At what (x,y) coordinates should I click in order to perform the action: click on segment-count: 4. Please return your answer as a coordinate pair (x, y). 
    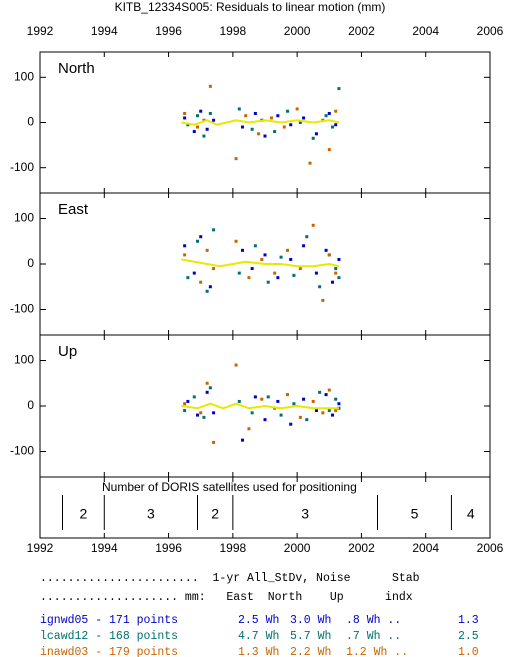
    Looking at the image, I should click on (471, 514).